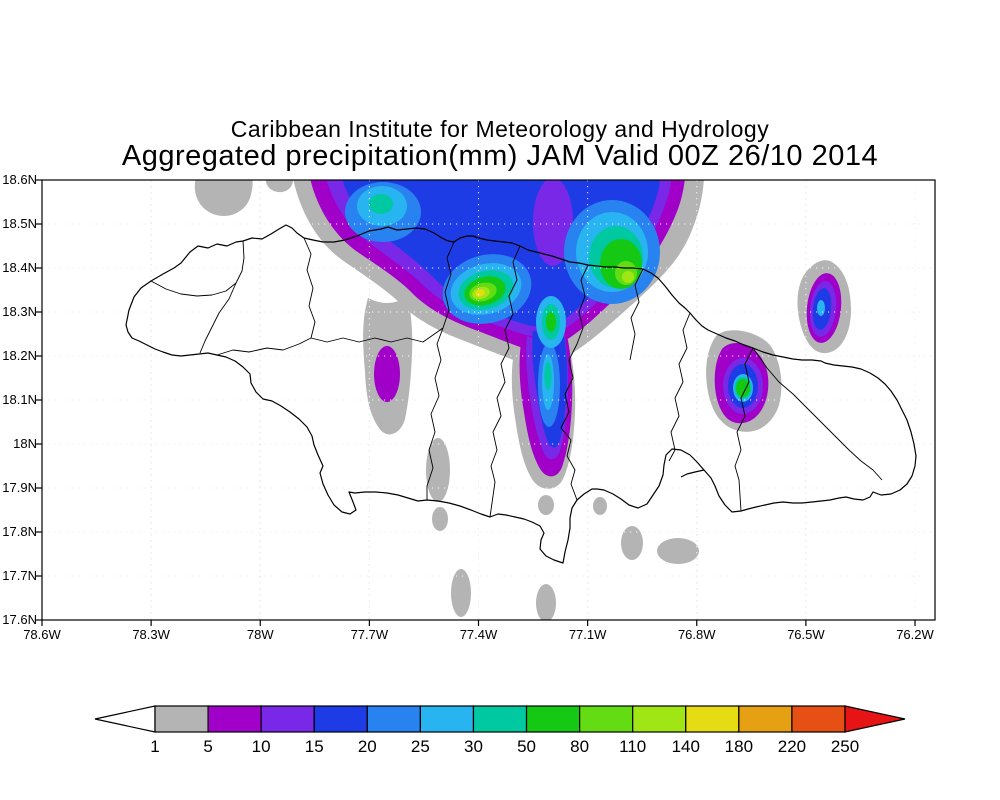  Describe the element at coordinates (792, 746) in the screenshot. I see `colorbar-label: 220` at that location.